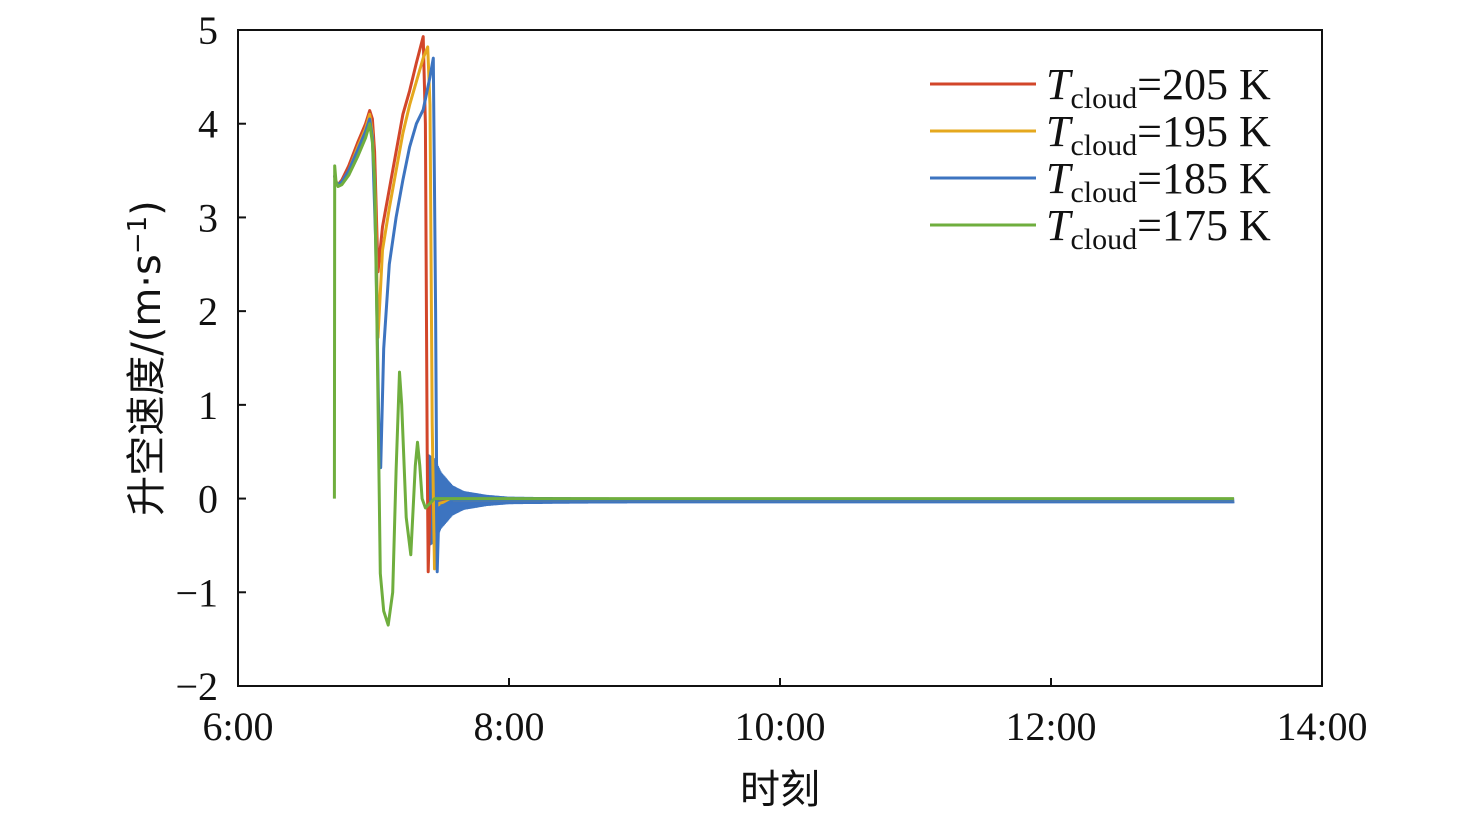 The width and height of the screenshot is (1476, 821). I want to click on y-tick-label: −1, so click(196, 592).